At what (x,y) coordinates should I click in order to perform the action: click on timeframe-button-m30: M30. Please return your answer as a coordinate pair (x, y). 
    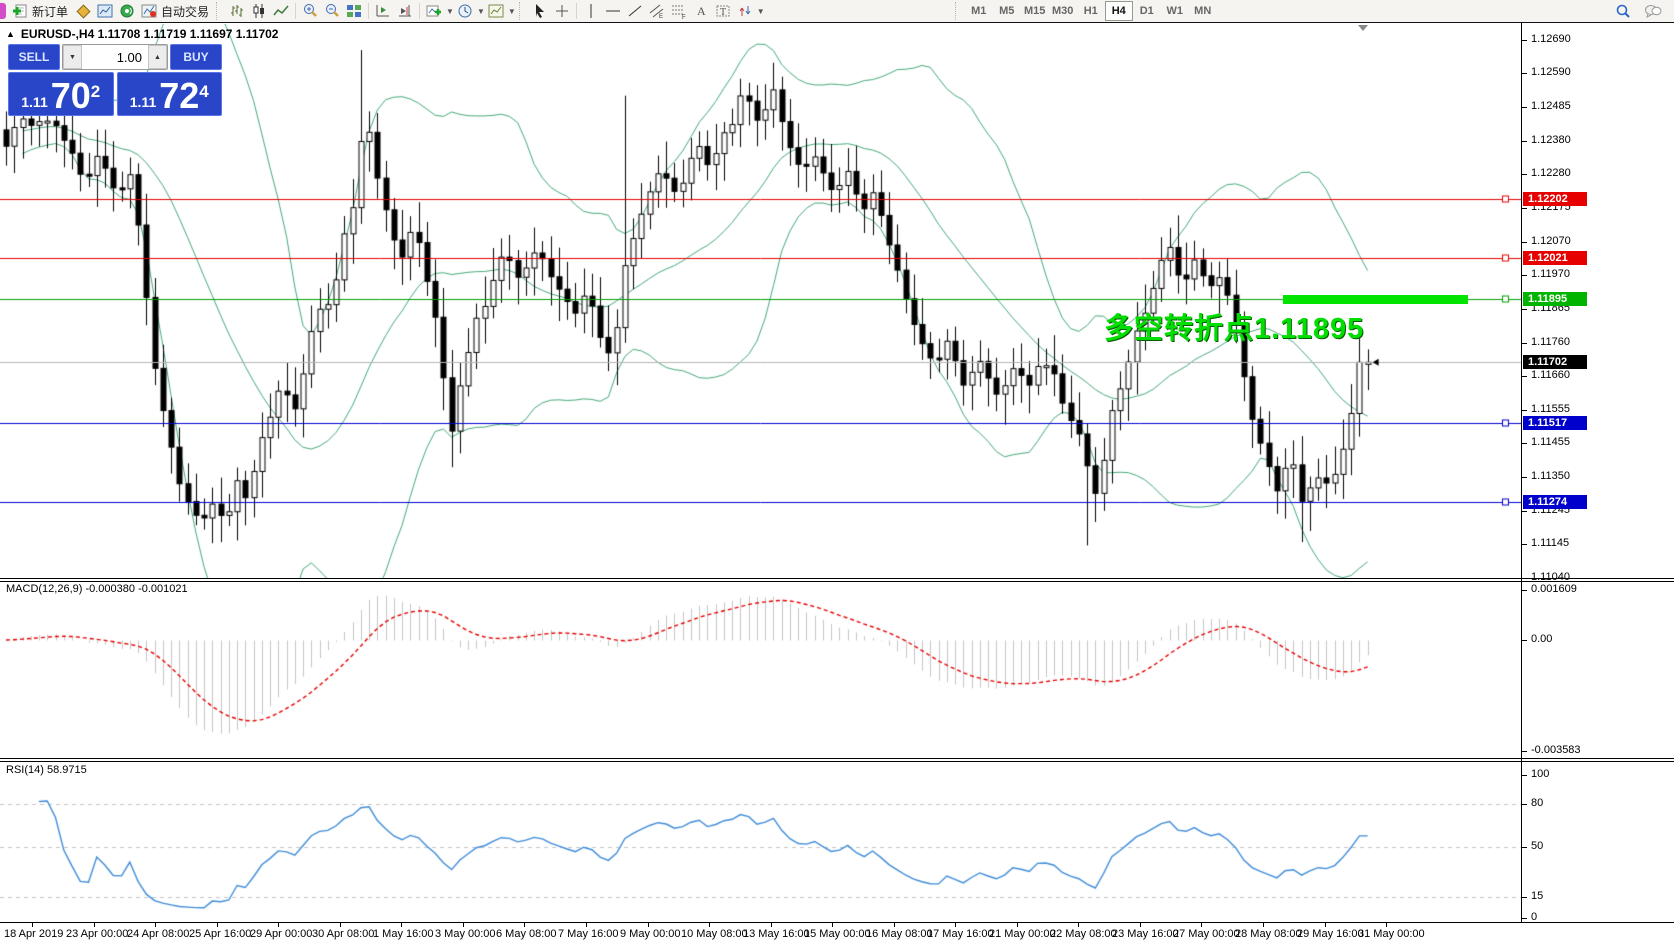
    Looking at the image, I should click on (1063, 11).